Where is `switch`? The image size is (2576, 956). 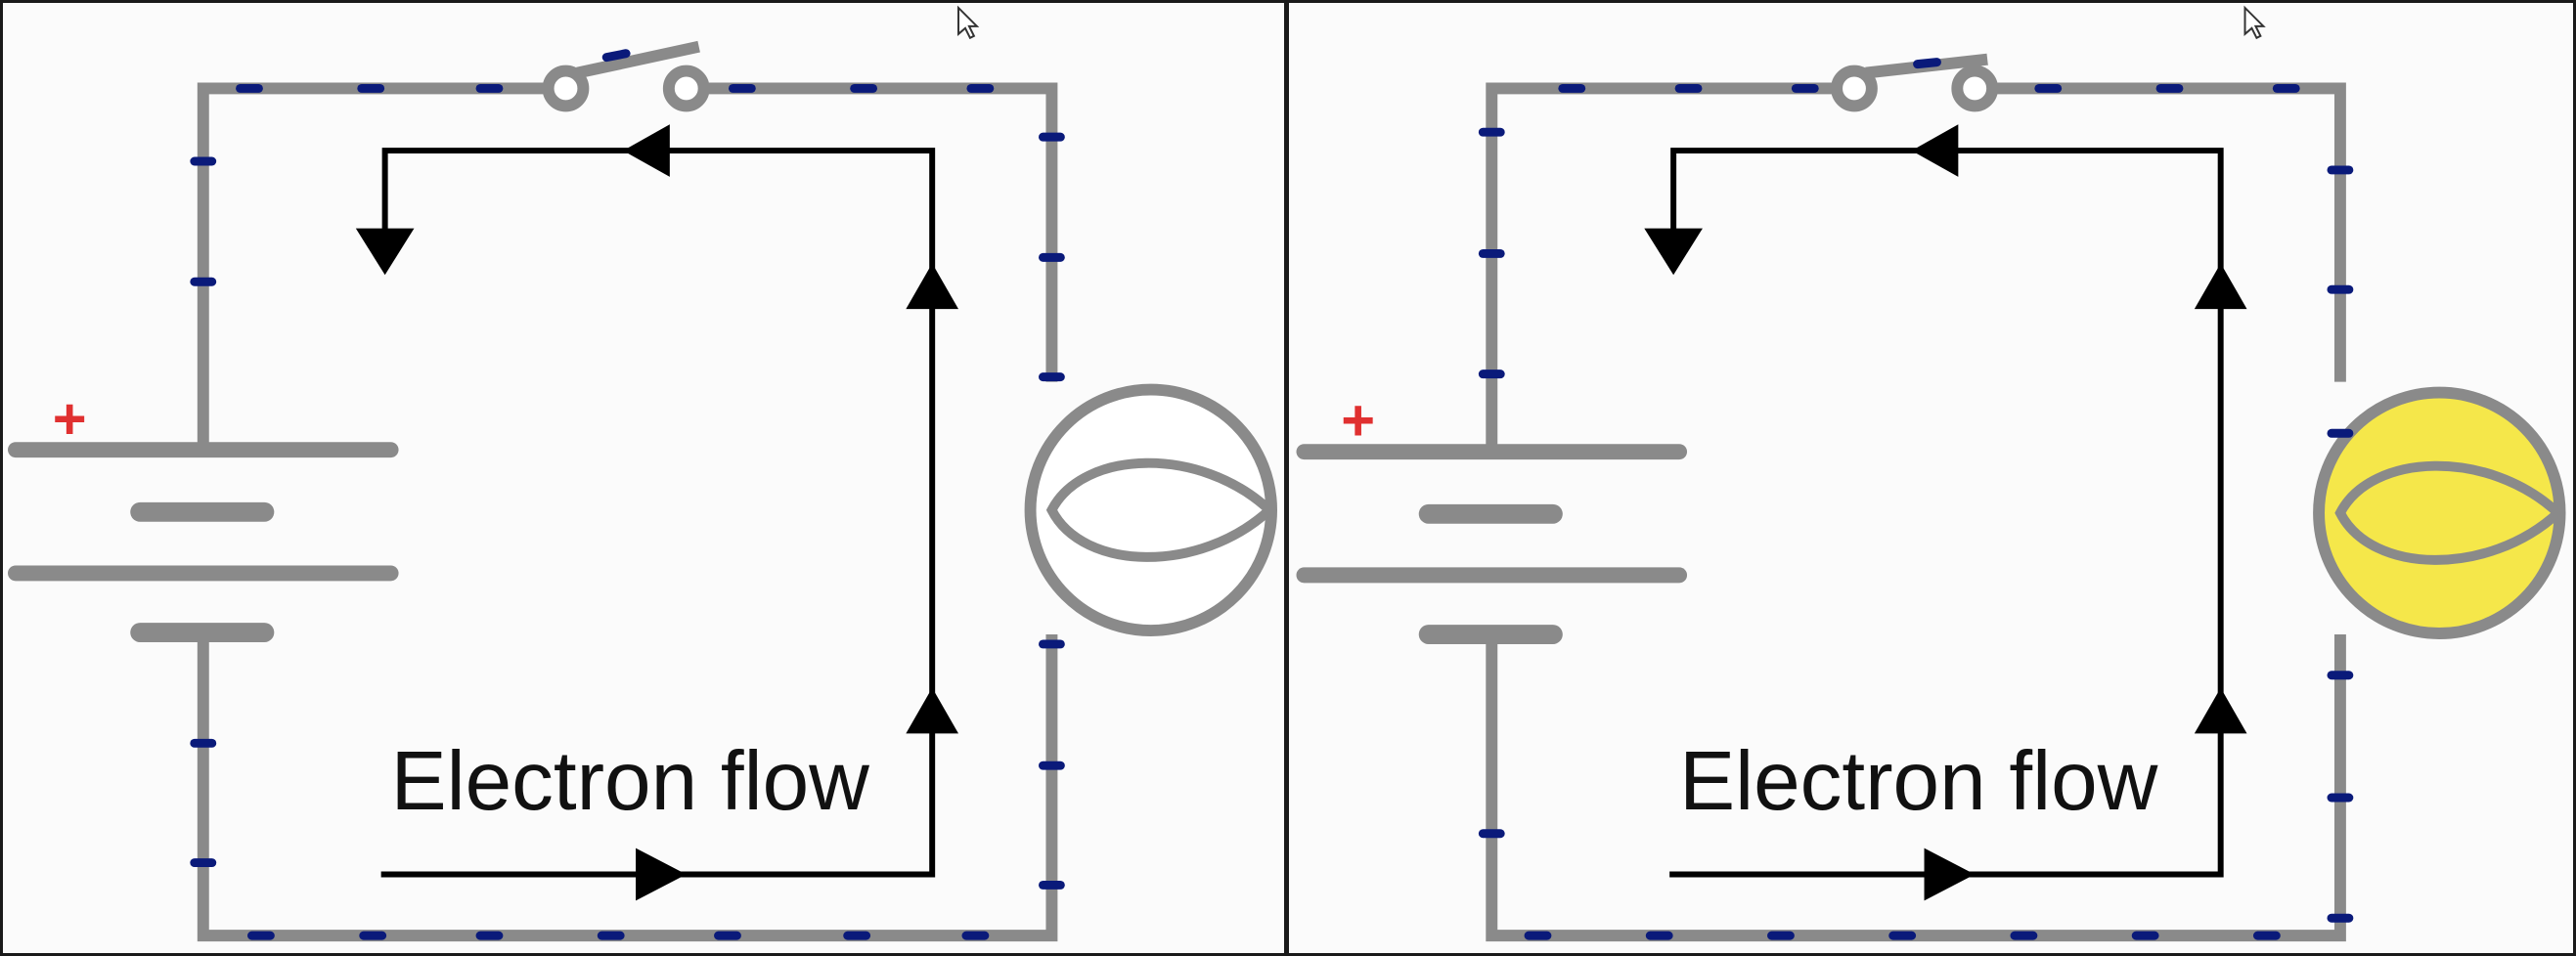 switch is located at coordinates (626, 76).